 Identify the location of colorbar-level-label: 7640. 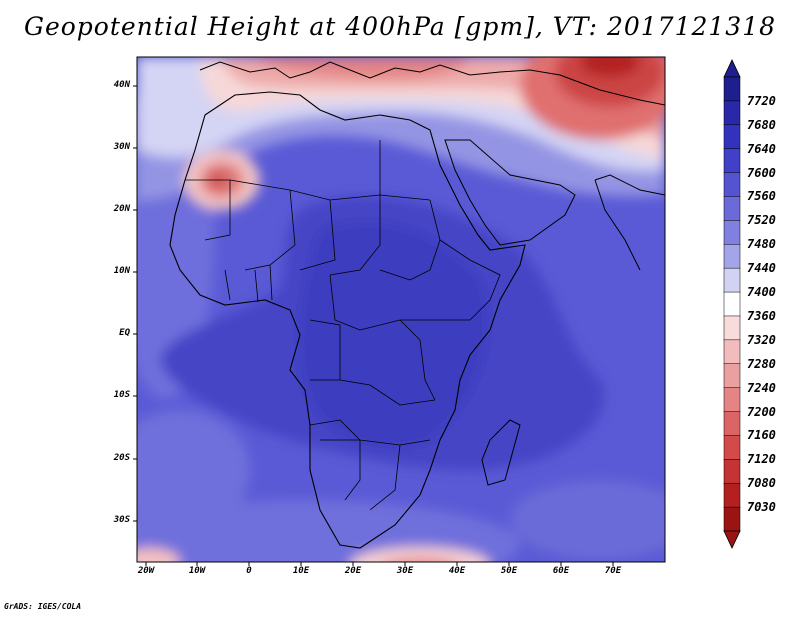
(761, 148).